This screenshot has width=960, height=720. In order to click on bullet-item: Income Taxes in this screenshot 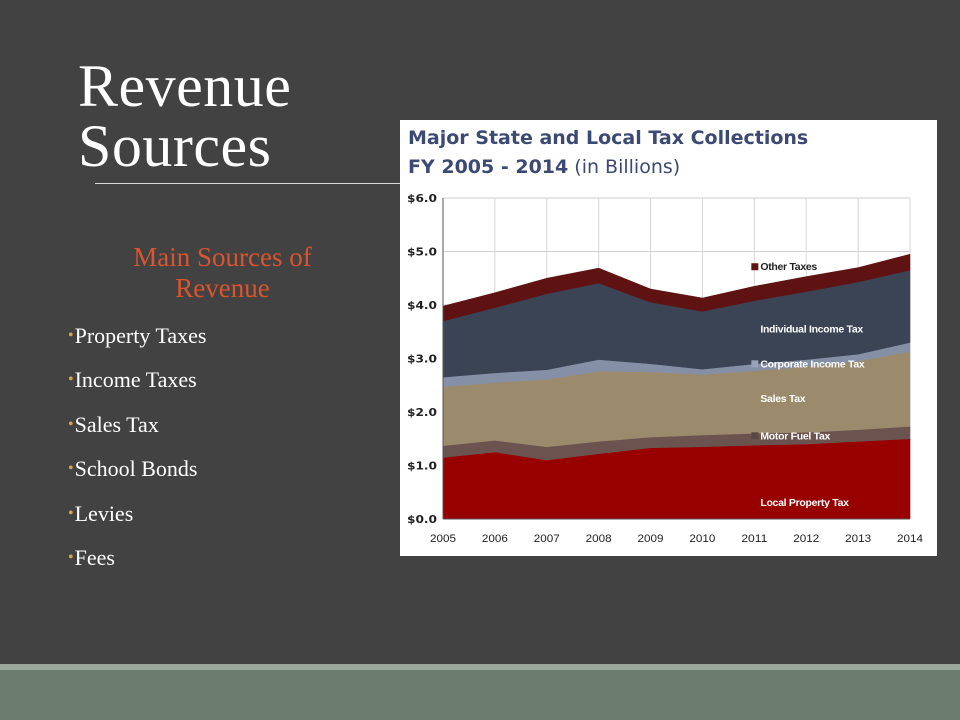, I will do `click(137, 386)`.